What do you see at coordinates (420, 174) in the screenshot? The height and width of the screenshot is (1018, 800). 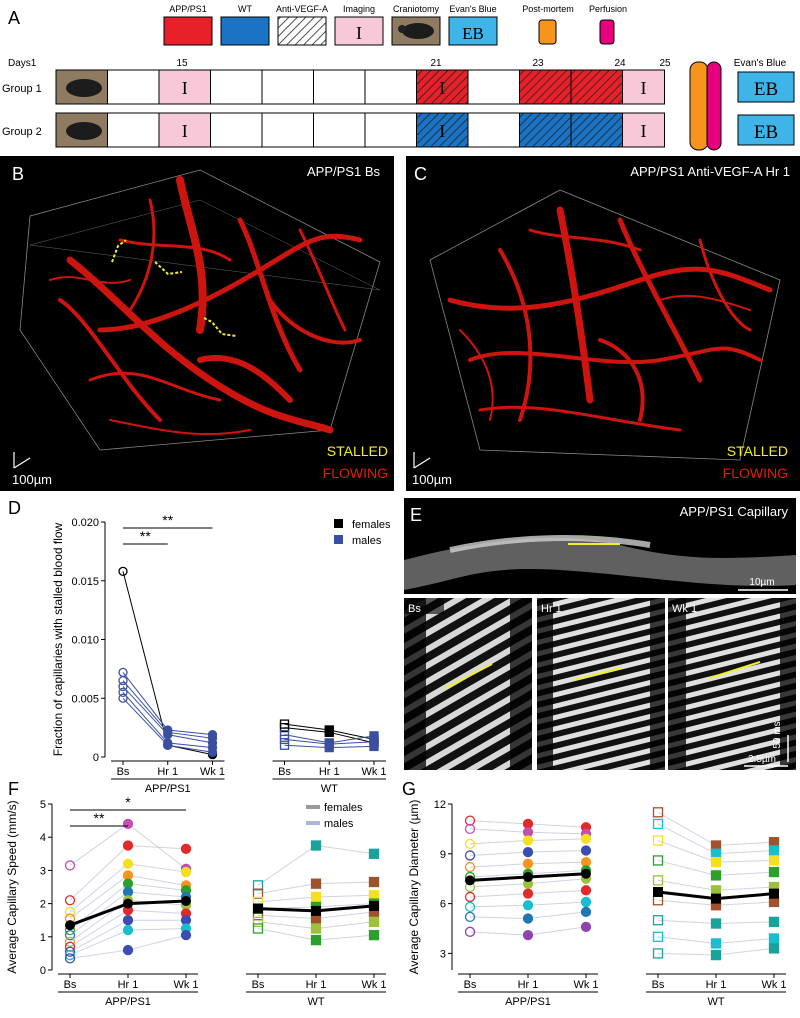 I see `panel-label-c: C` at bounding box center [420, 174].